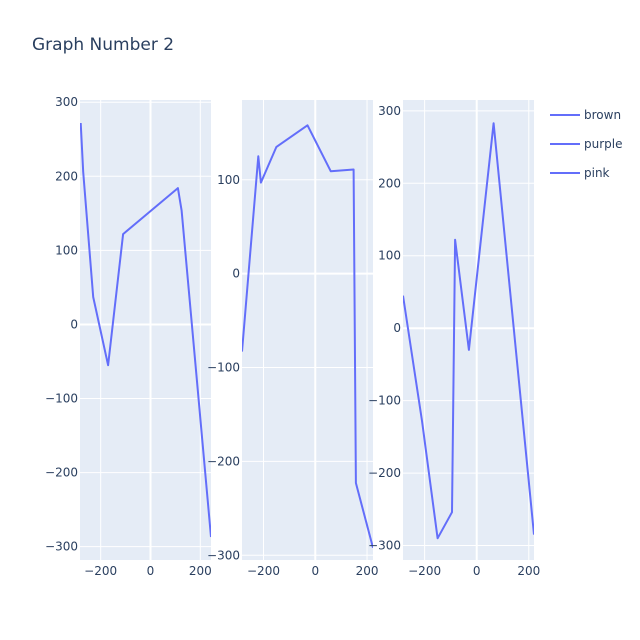 This screenshot has width=640, height=640. I want to click on legend-label: brown, so click(602, 115).